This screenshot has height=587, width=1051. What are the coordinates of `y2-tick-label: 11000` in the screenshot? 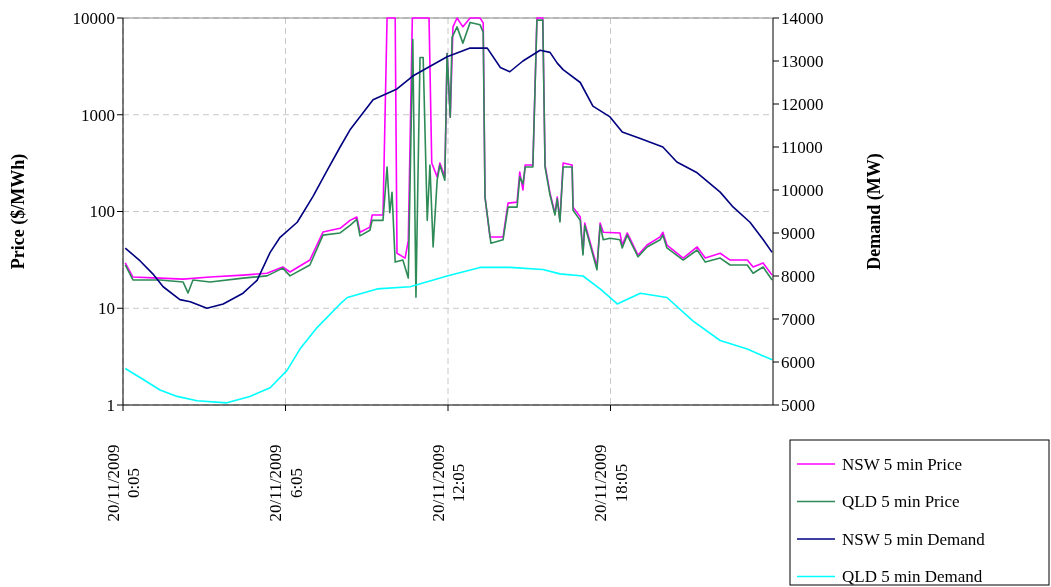 It's located at (802, 147).